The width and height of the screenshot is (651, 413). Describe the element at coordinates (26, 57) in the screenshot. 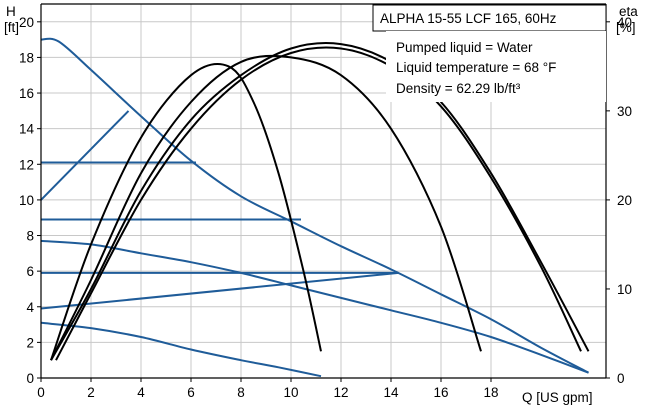

I see `y-left-tick-label: 18` at that location.